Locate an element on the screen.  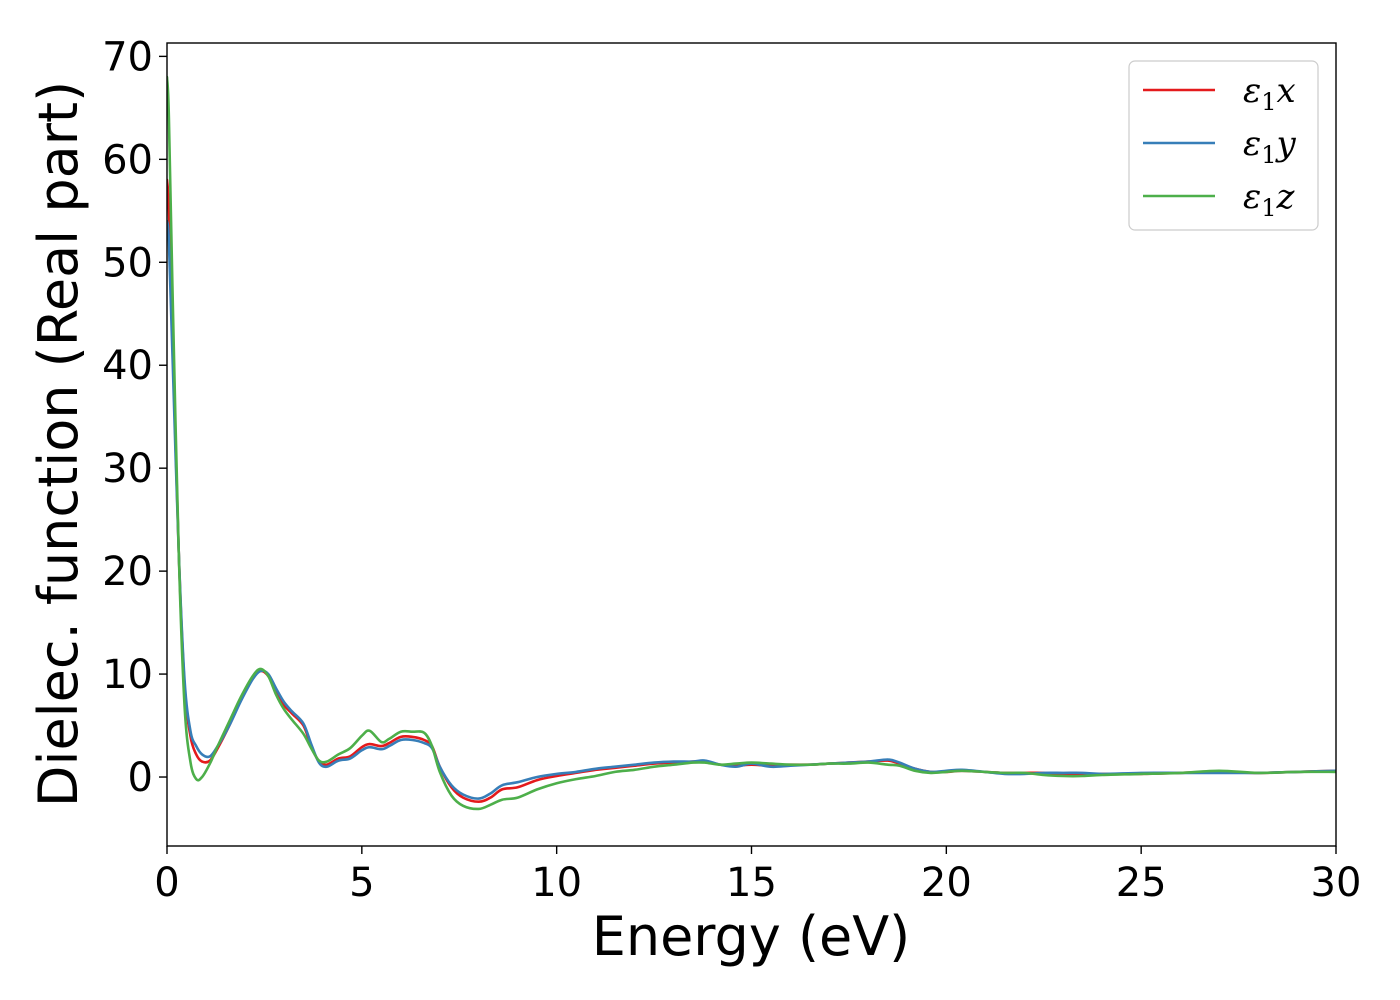
legend-label-x: ε1x is located at coordinates (1269, 93).